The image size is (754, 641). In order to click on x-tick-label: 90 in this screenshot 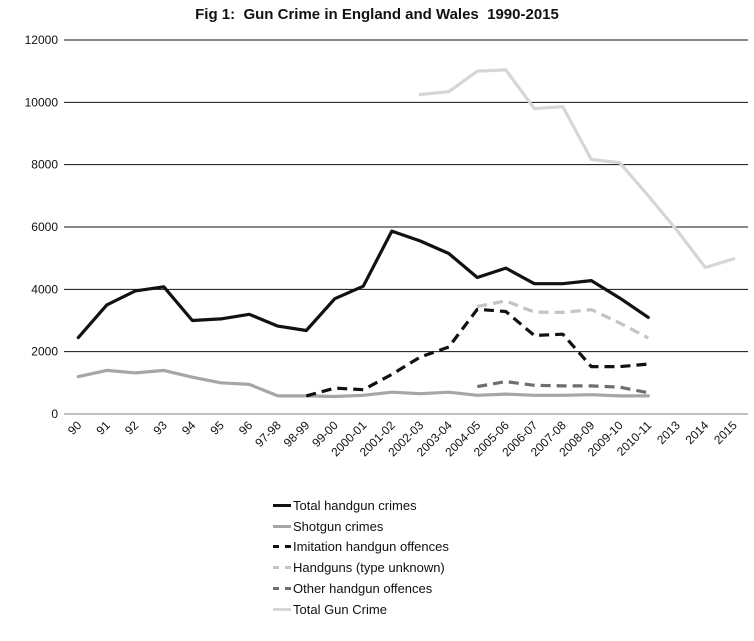, I will do `click(75, 428)`.